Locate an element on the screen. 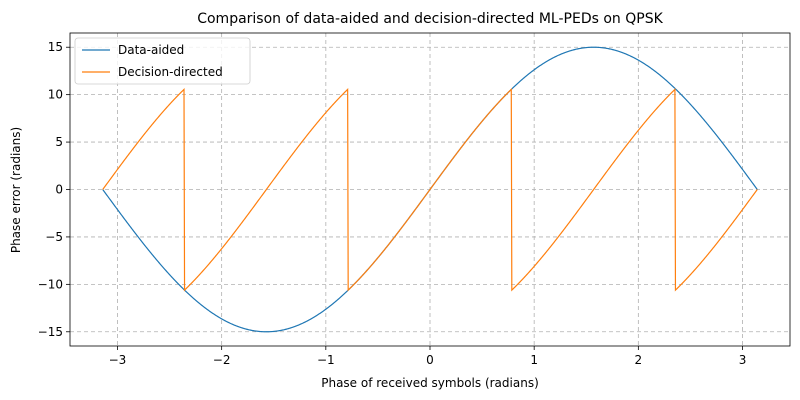  y-axis-label: Phase error (radians) is located at coordinates (16, 190).